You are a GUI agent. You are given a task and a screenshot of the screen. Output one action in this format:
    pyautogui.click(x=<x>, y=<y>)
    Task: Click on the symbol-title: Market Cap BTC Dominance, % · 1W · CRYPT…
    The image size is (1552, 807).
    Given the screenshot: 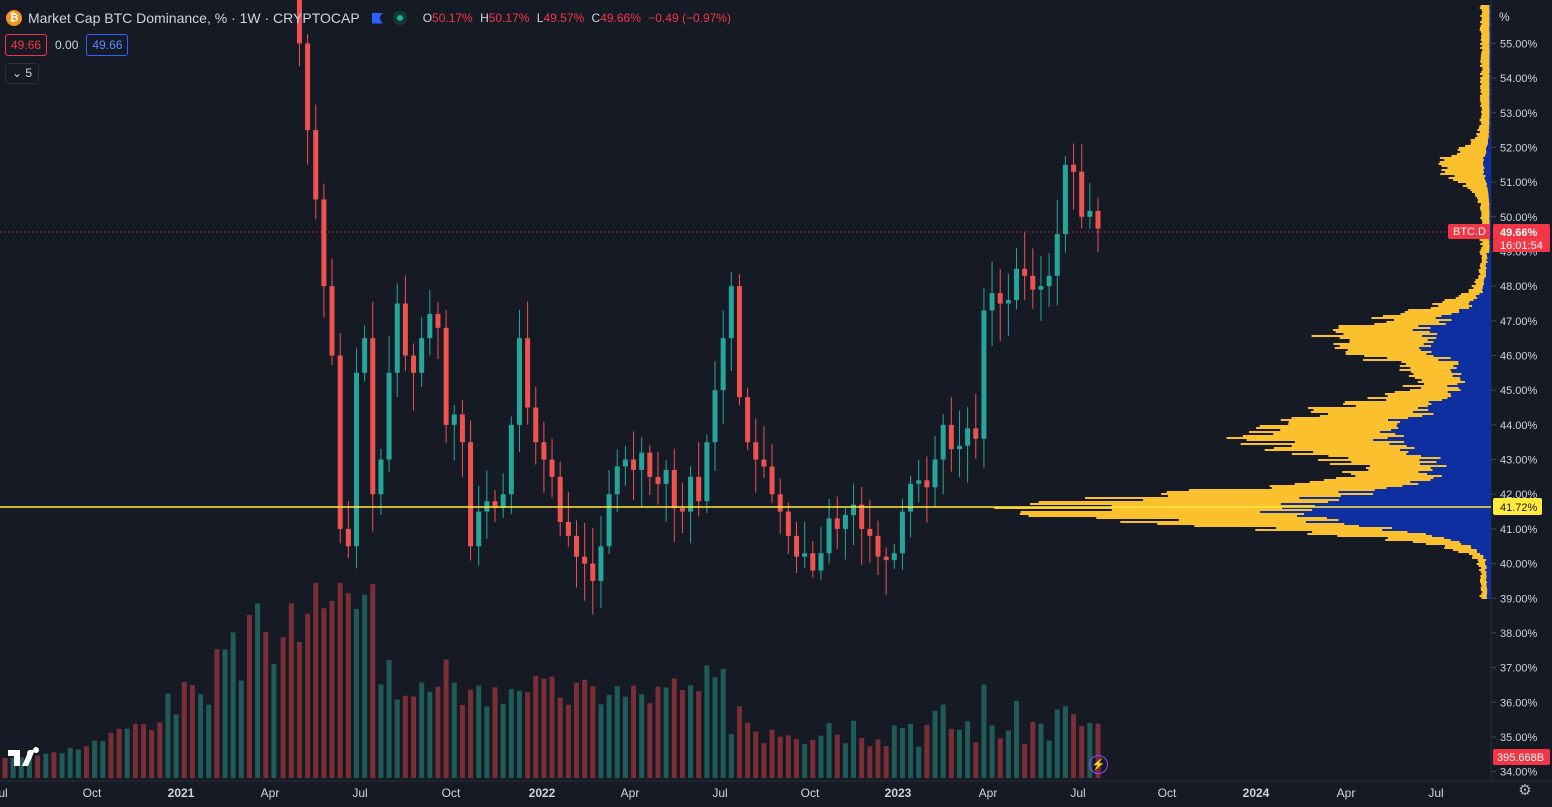 What is the action you would take?
    pyautogui.click(x=194, y=18)
    